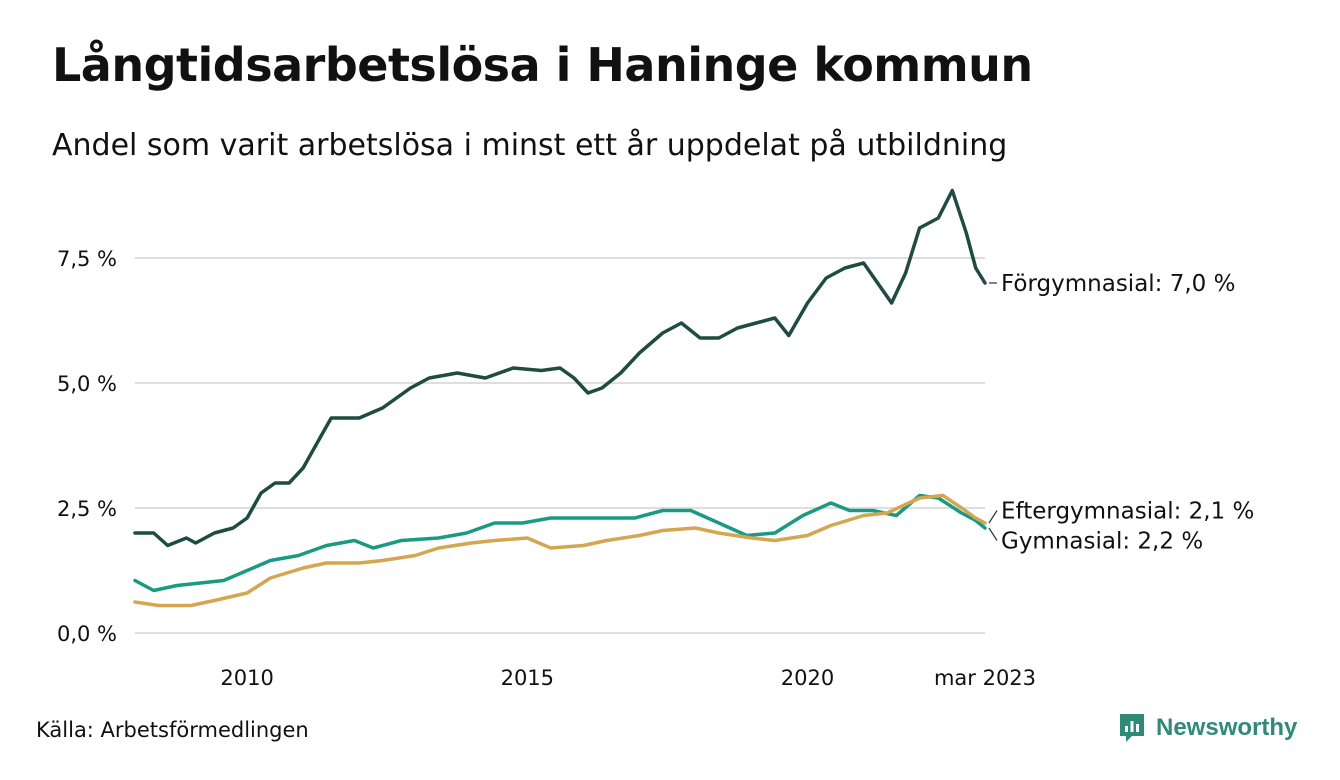  Describe the element at coordinates (87, 446) in the screenshot. I see `y-axis-ticks: 0,0 % 2,5 % 5,0 % 7,5 %` at that location.